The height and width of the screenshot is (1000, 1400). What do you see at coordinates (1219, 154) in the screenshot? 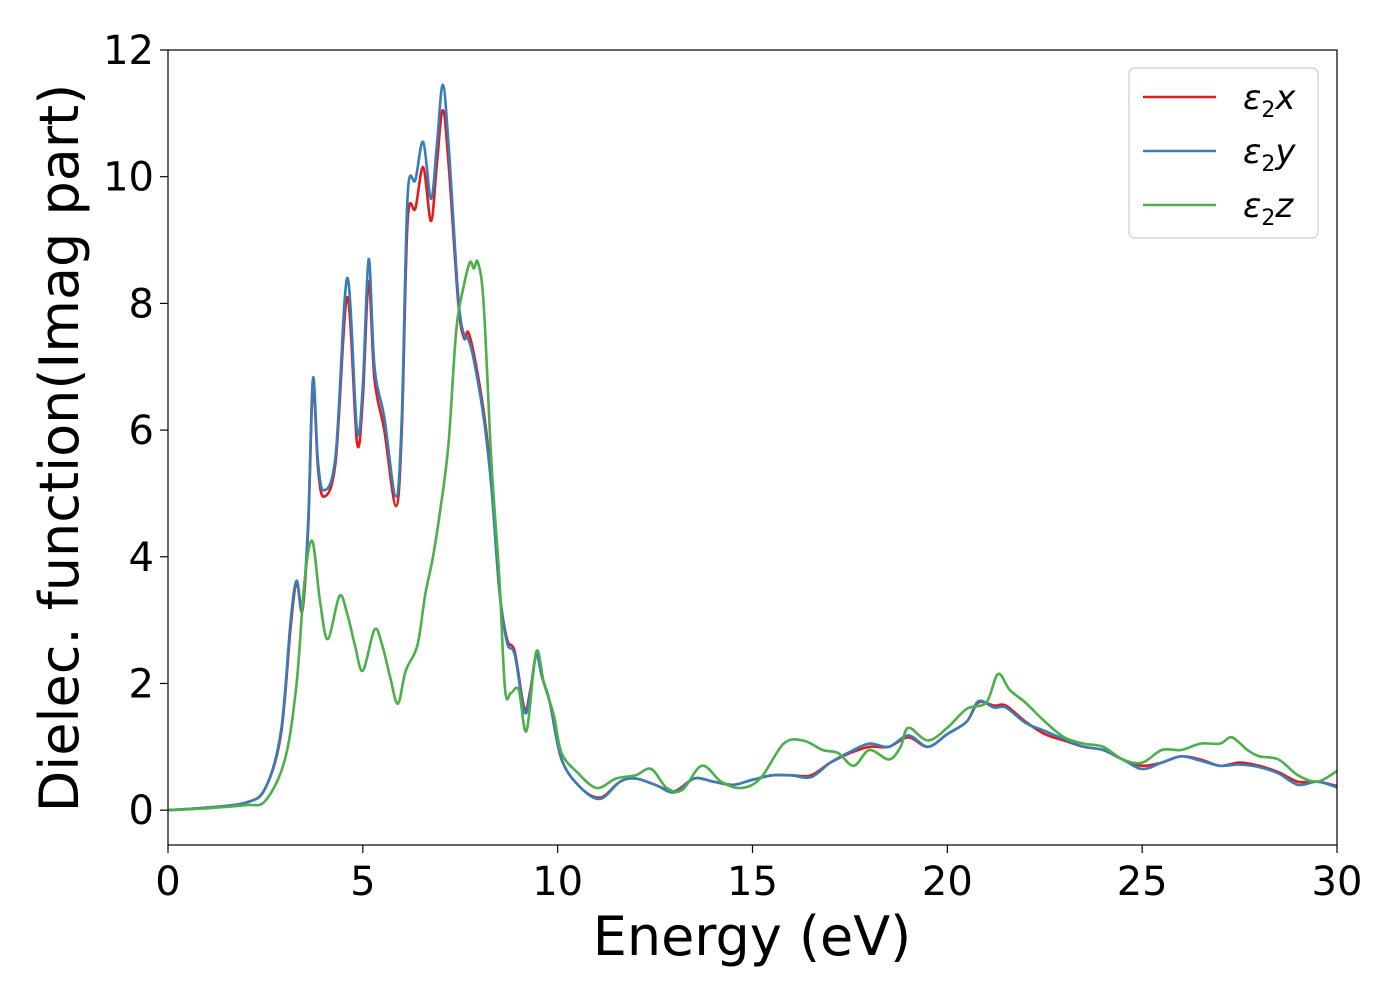
I see `legend-items: ε2x ε2y ε2z` at bounding box center [1219, 154].